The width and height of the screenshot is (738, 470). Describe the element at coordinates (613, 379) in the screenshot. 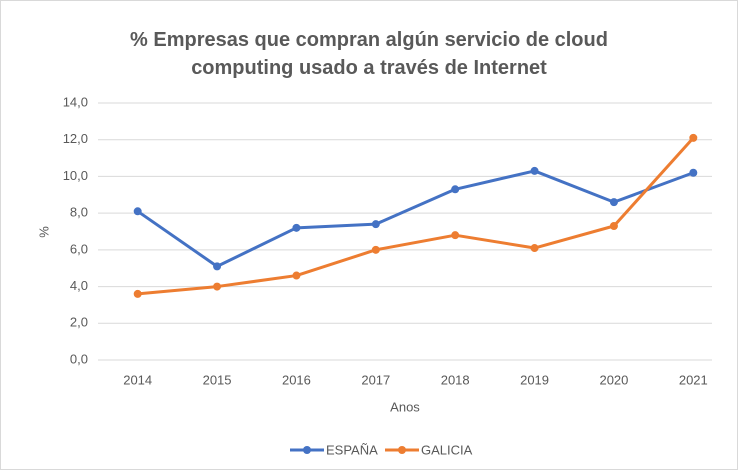

I see `x-tick-label: 2020` at that location.